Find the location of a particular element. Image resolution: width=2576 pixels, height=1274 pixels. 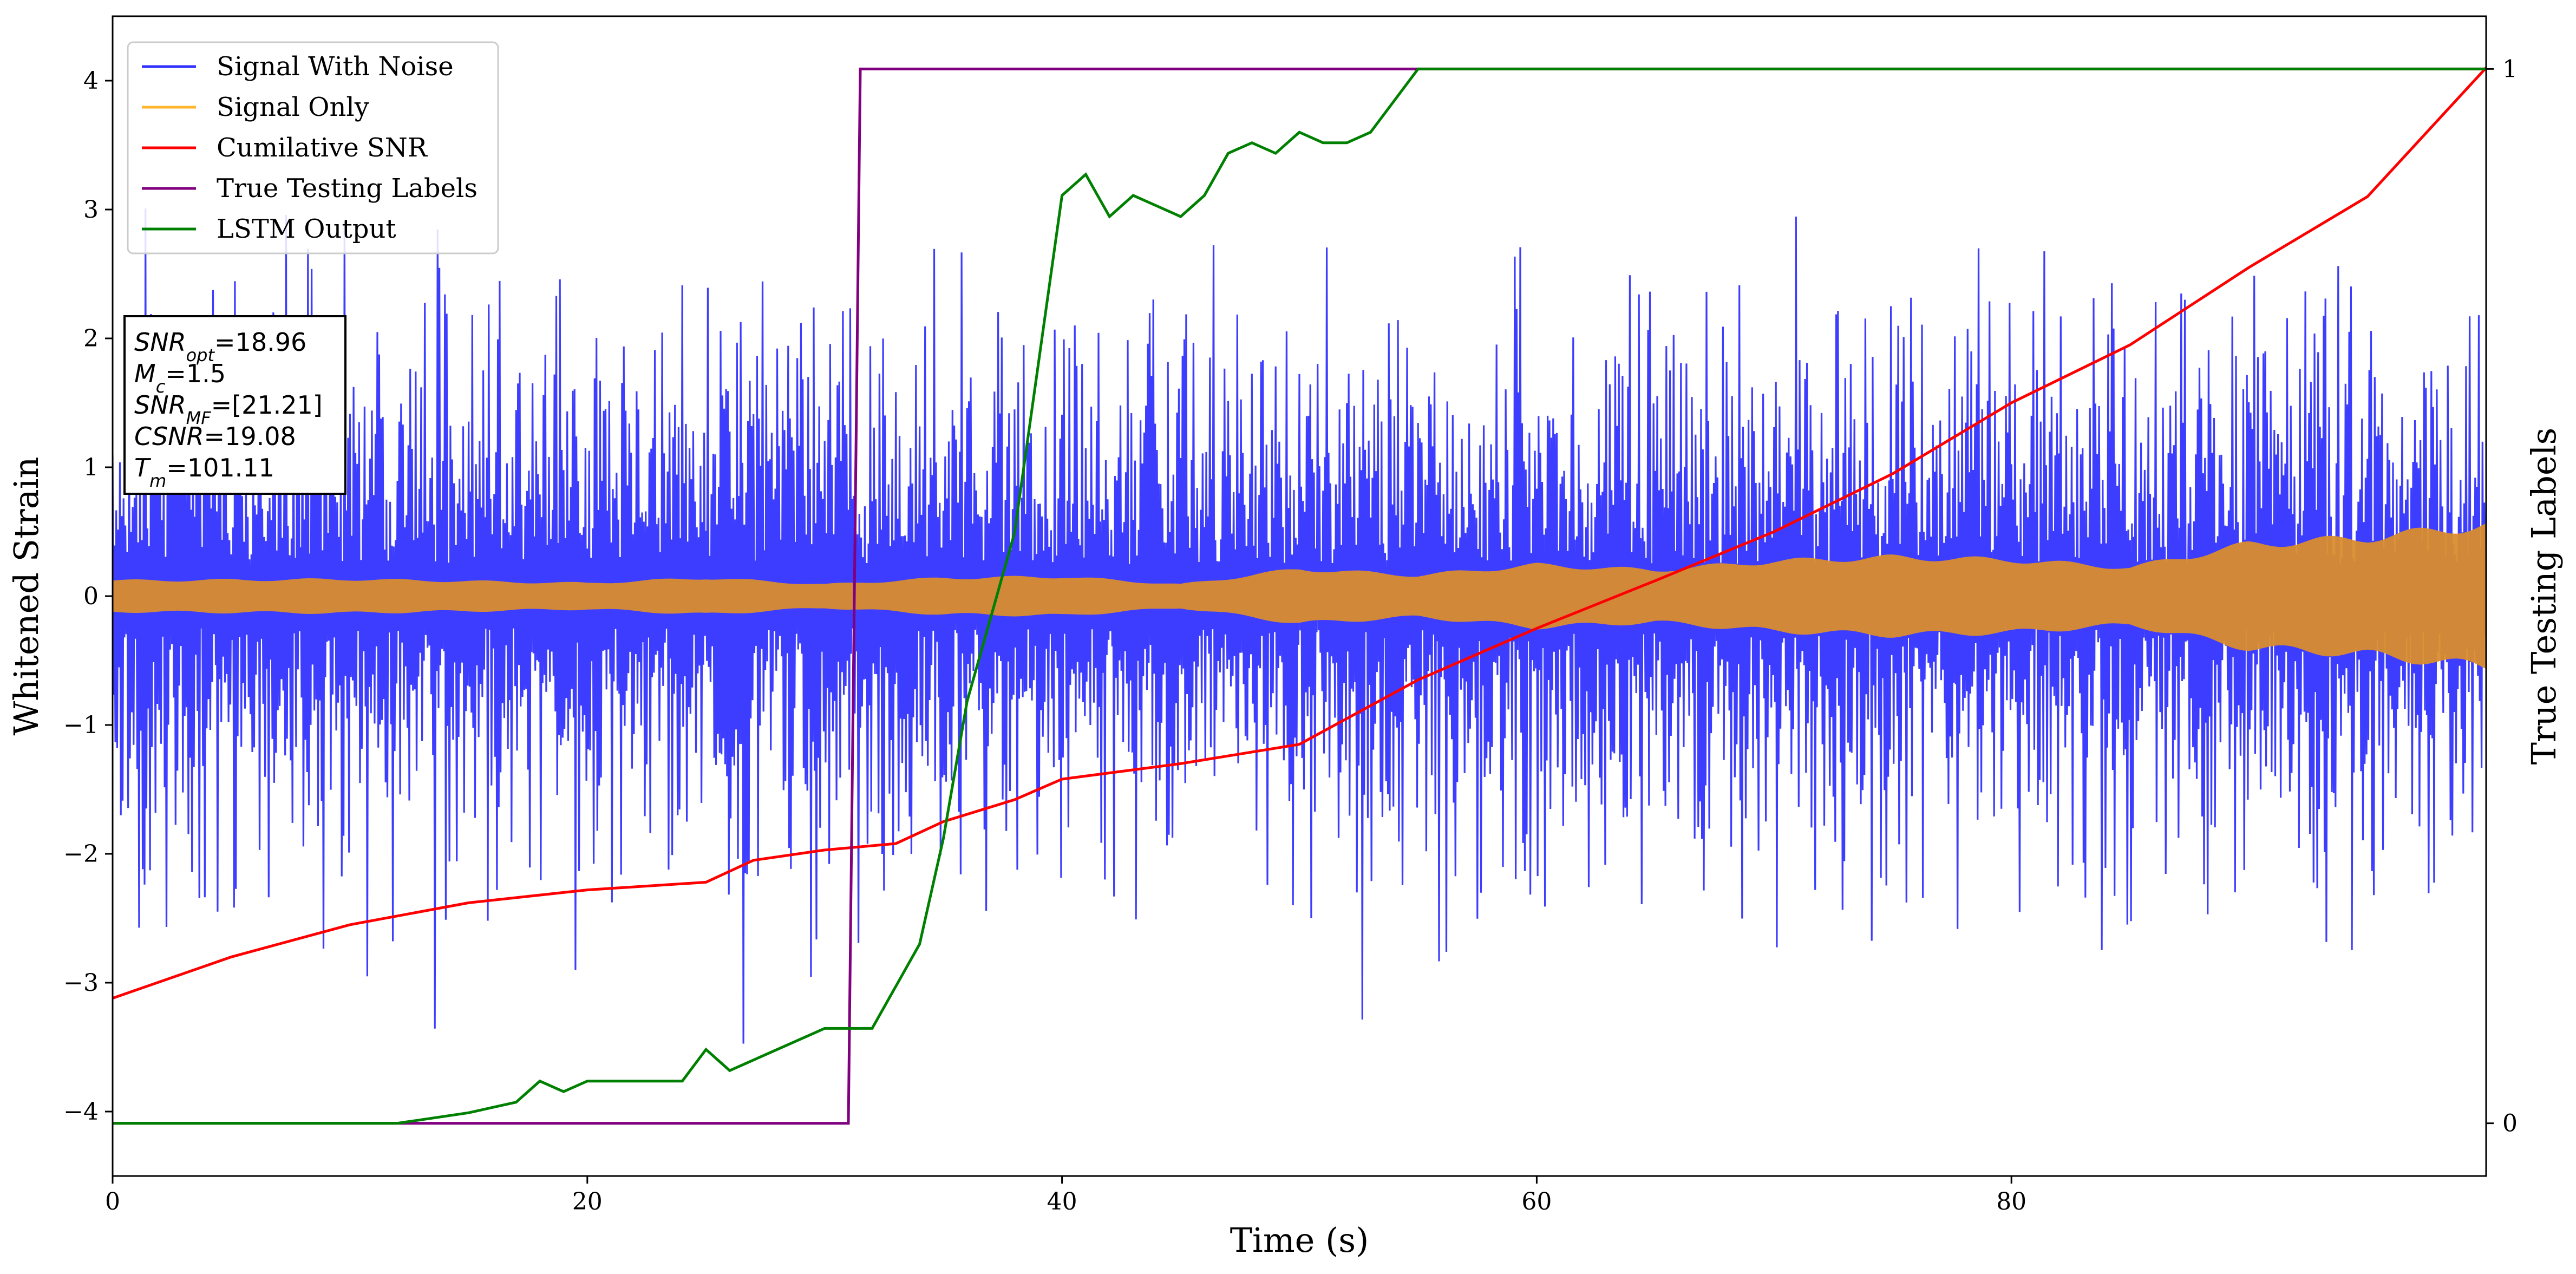

annotation-line: CSNR=19.08 is located at coordinates (215, 436).